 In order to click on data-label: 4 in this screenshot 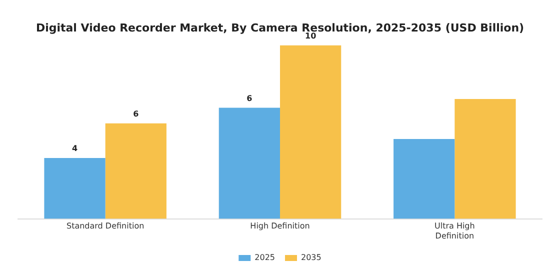, I will do `click(75, 149)`.